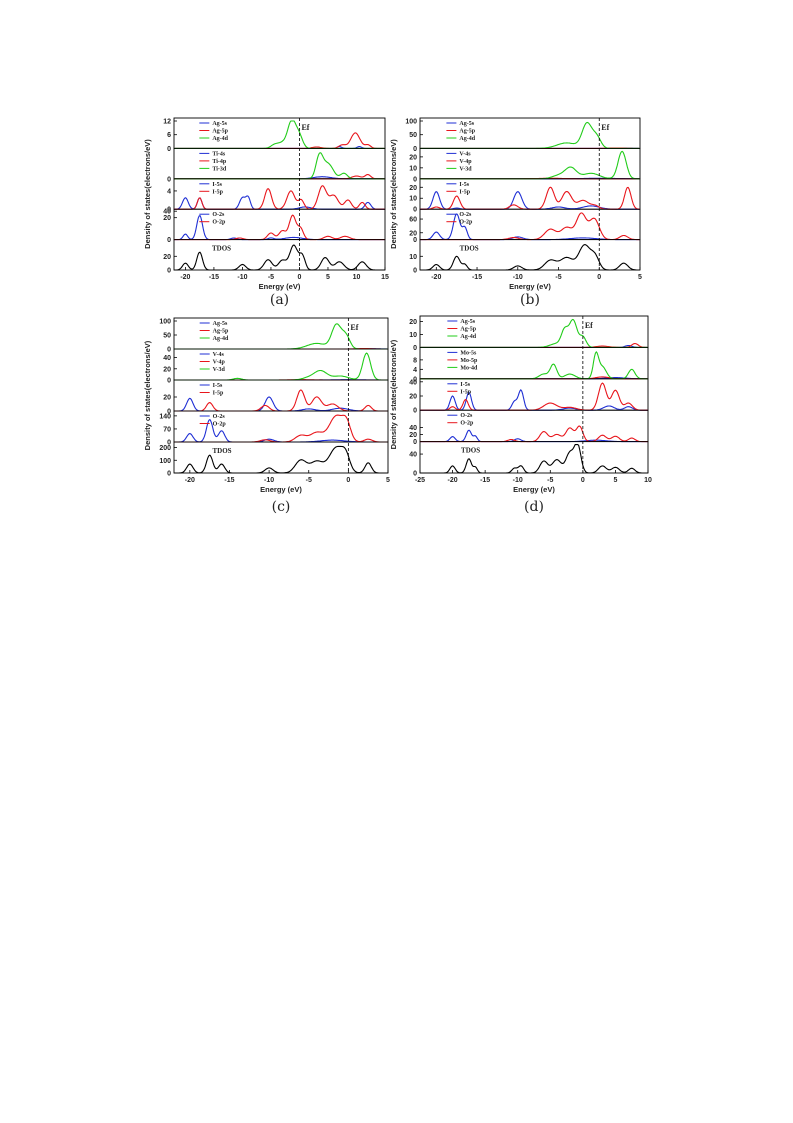 This screenshot has height=1123, width=793. Describe the element at coordinates (464, 192) in the screenshot. I see `legend-label: I-5p` at that location.